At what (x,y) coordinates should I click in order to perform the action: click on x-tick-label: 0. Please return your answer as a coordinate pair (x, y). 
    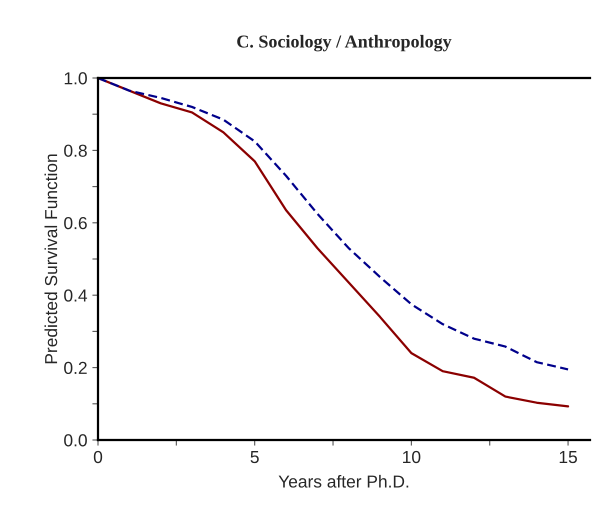
    Looking at the image, I should click on (98, 457).